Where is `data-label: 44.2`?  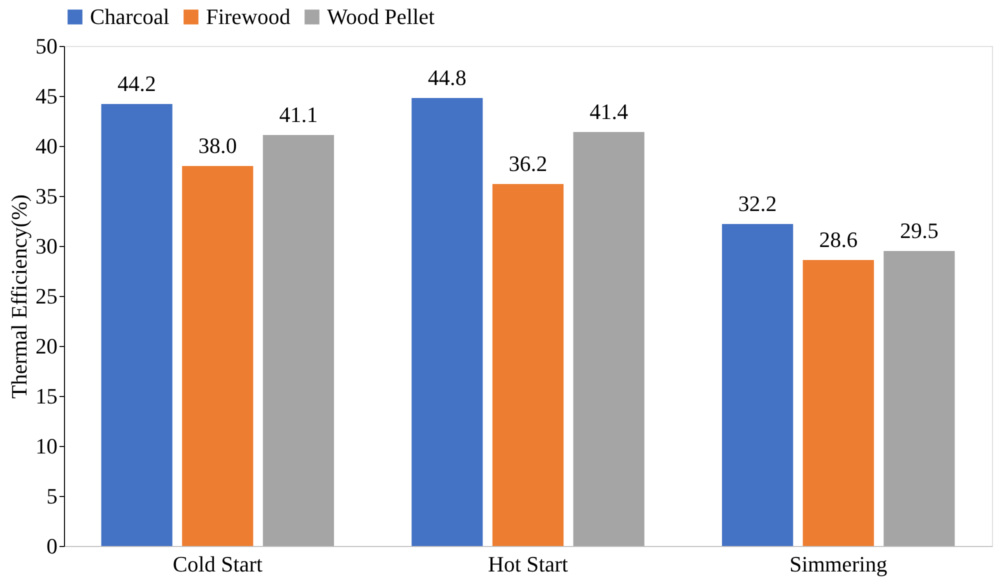 data-label: 44.2 is located at coordinates (137, 83).